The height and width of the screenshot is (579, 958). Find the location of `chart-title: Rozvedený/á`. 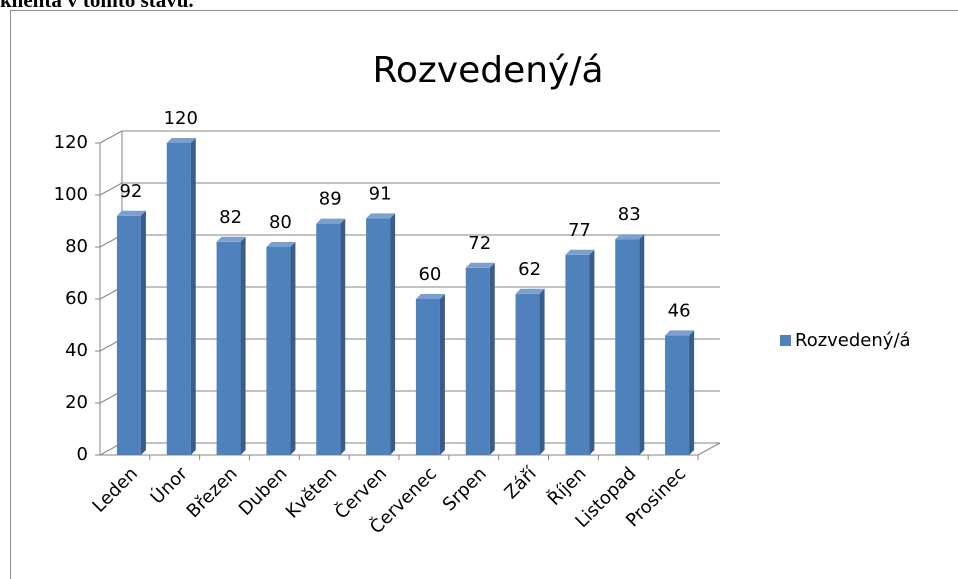

chart-title: Rozvedený/á is located at coordinates (487, 70).